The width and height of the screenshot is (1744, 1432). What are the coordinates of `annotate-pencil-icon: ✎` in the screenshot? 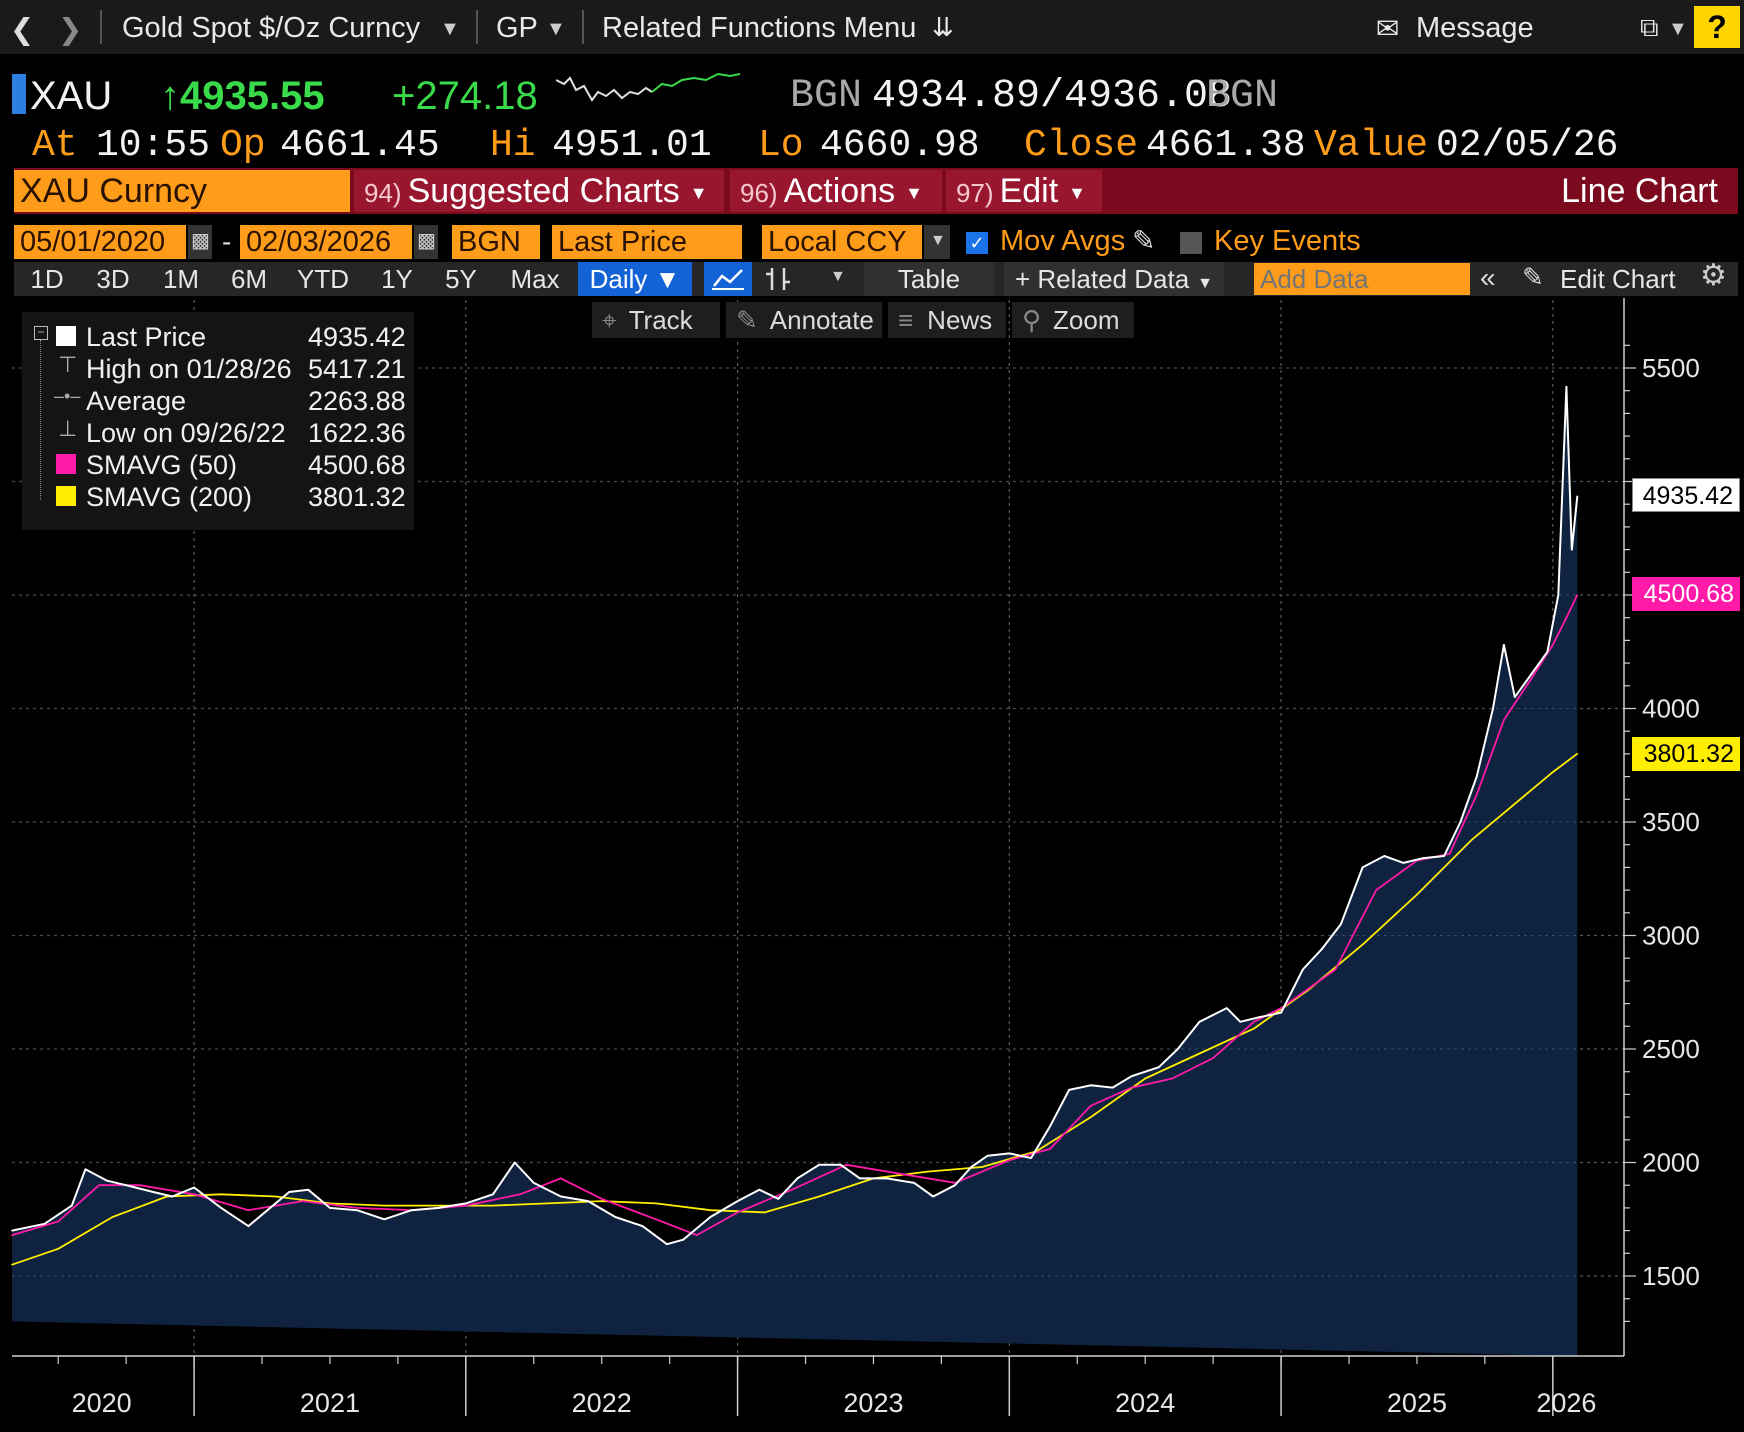 It's located at (747, 320).